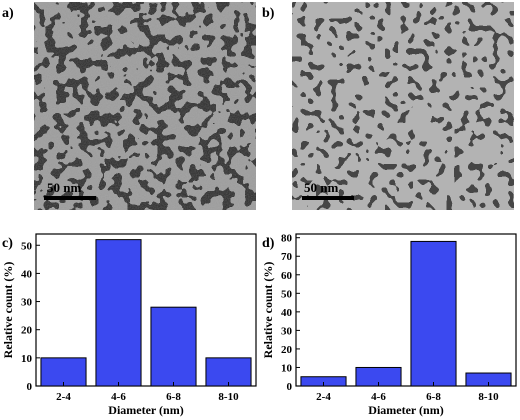 This screenshot has width=520, height=420. Describe the element at coordinates (7, 243) in the screenshot. I see `panel-label-c: c)` at that location.